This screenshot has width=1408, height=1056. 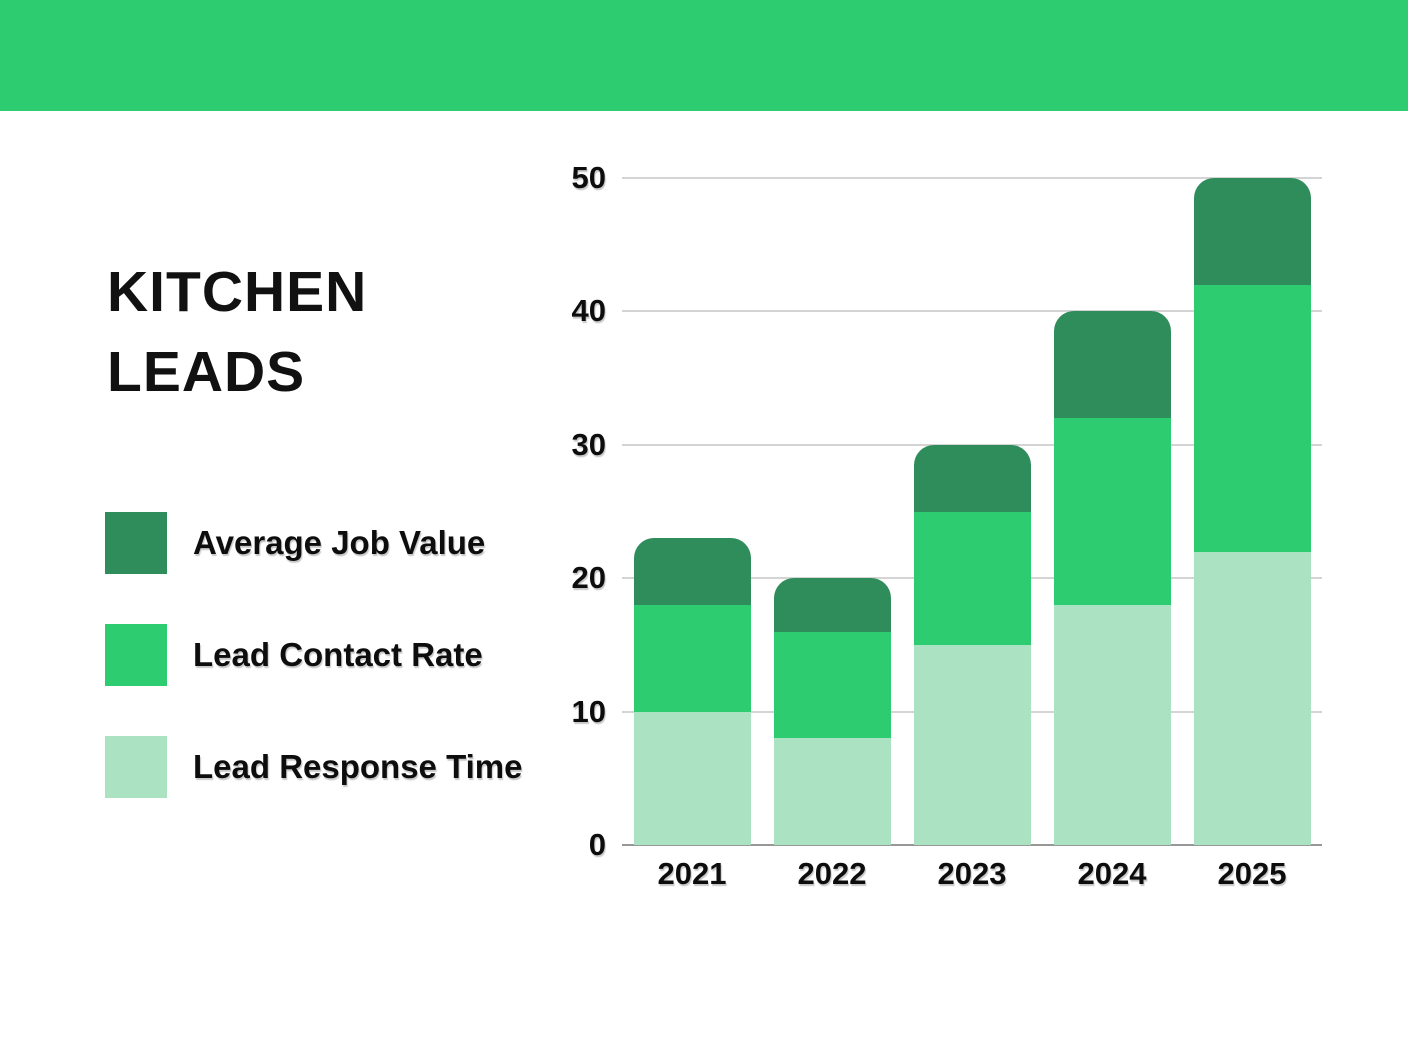 I want to click on x-tick-label-2021: 2021, so click(x=692, y=873).